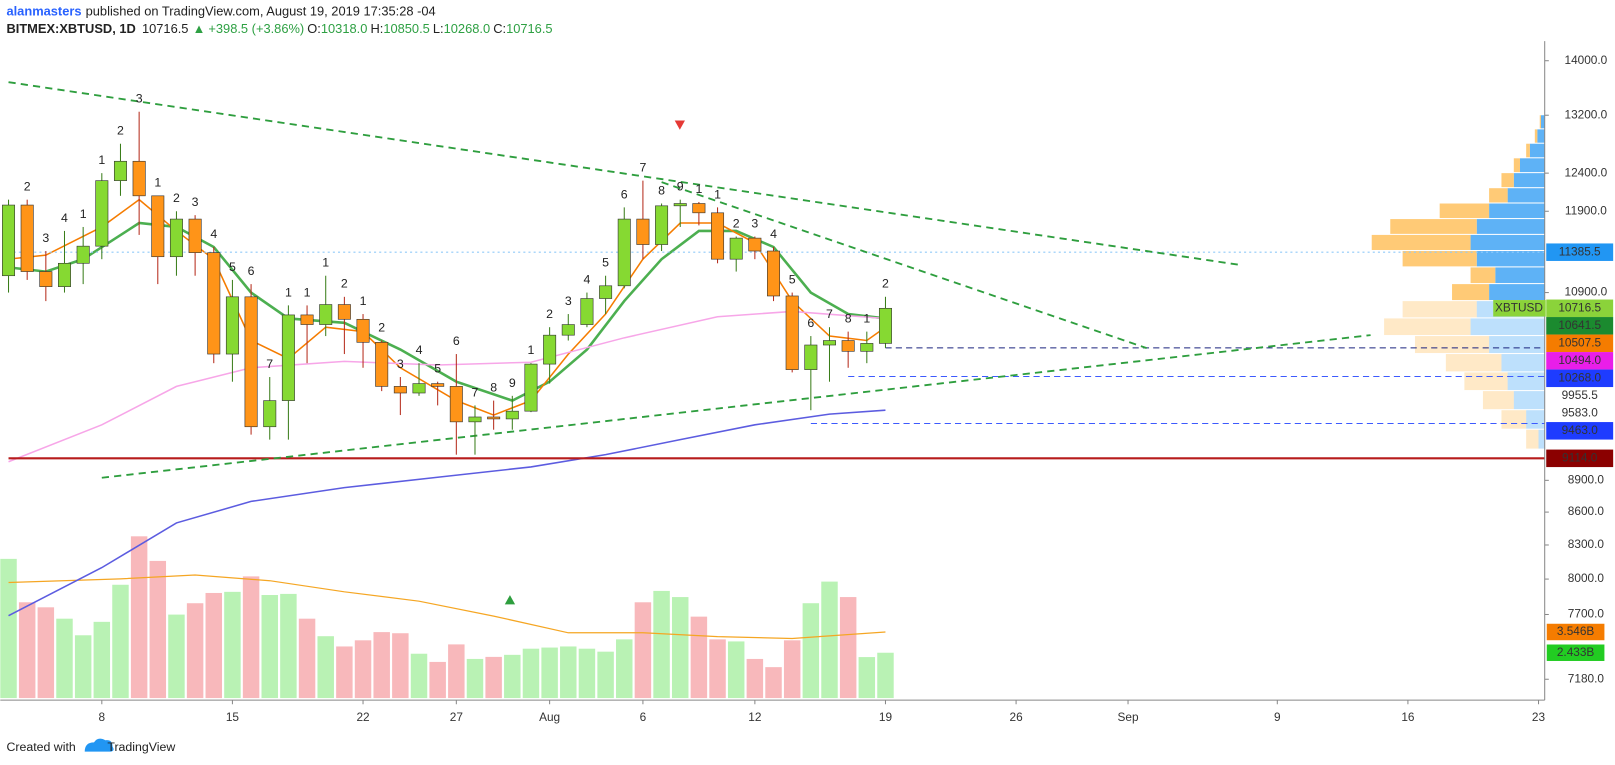 This screenshot has height=765, width=1615. I want to click on price-badge-label: 10268.0, so click(1579, 377).